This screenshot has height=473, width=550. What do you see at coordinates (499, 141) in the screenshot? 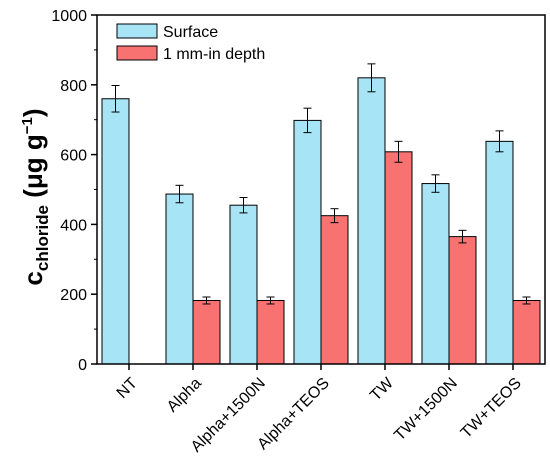
I see `error-bar-surface-tw-teos` at bounding box center [499, 141].